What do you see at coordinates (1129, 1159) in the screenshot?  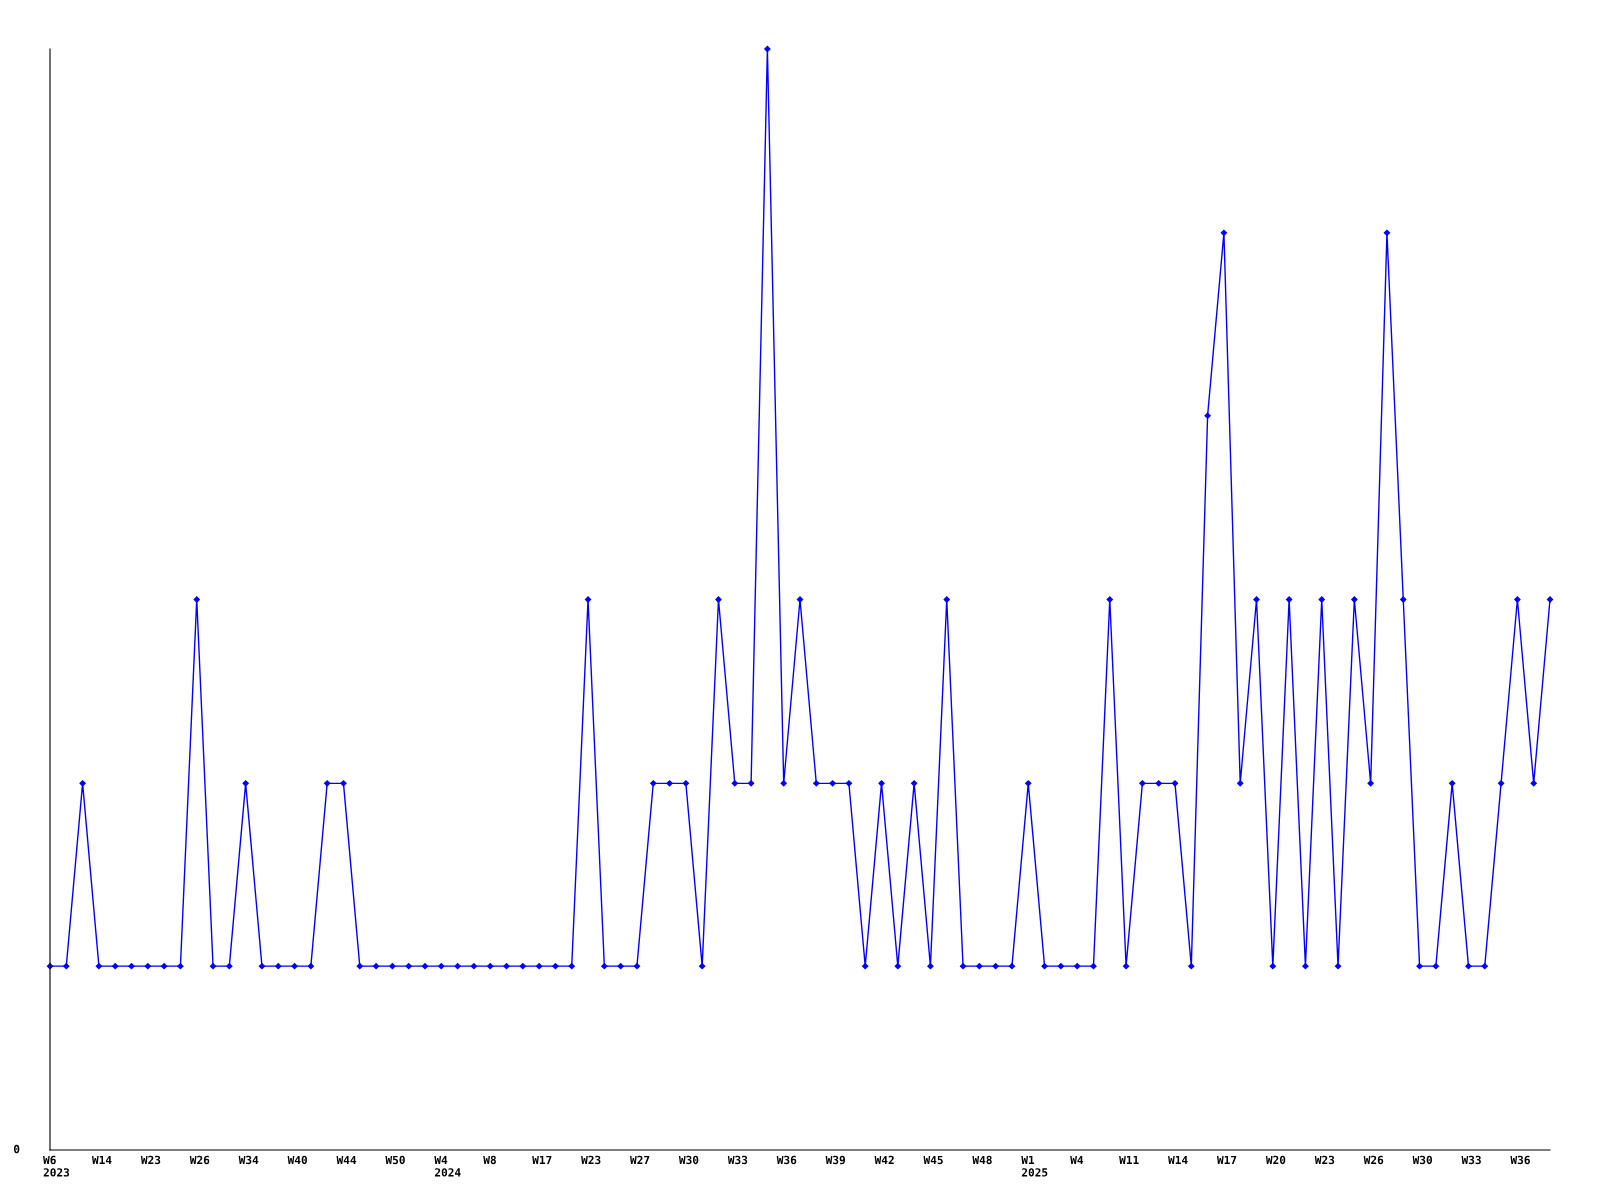 I see `x-tick-label: W11` at bounding box center [1129, 1159].